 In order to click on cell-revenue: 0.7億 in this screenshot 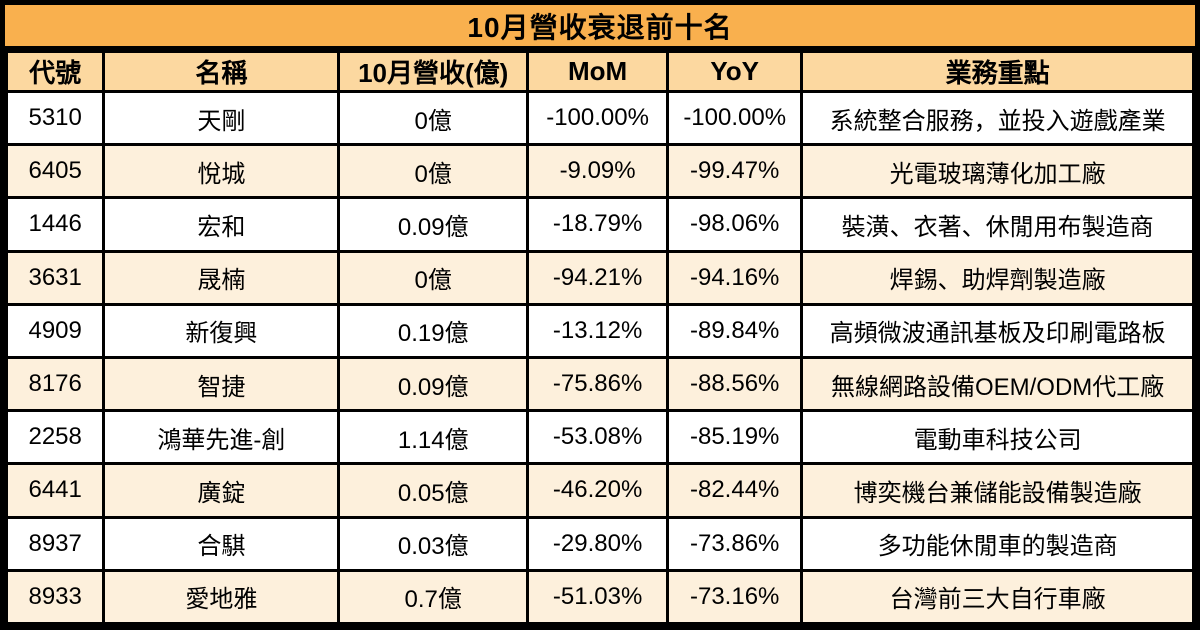, I will do `click(433, 597)`.